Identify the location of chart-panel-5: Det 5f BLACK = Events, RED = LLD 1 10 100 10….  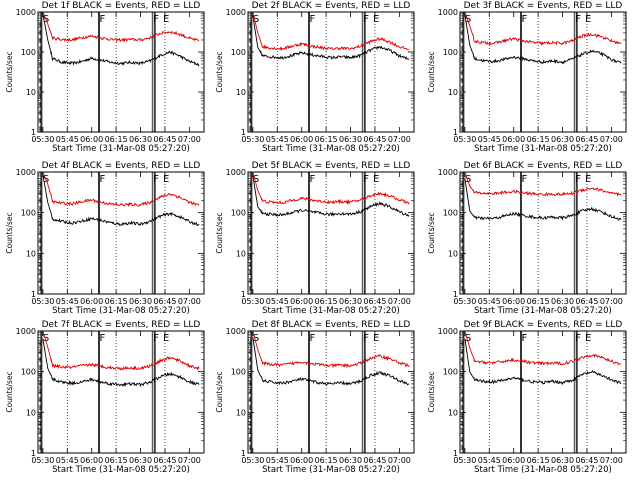
(315, 238).